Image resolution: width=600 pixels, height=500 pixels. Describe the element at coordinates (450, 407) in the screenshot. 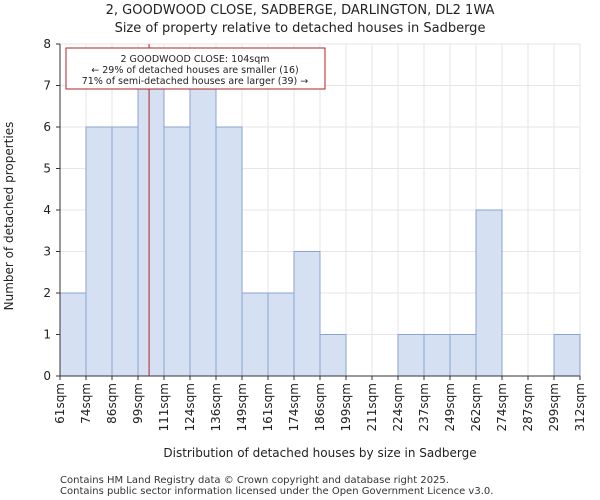

I see `x-tick-label: 249sqm` at that location.